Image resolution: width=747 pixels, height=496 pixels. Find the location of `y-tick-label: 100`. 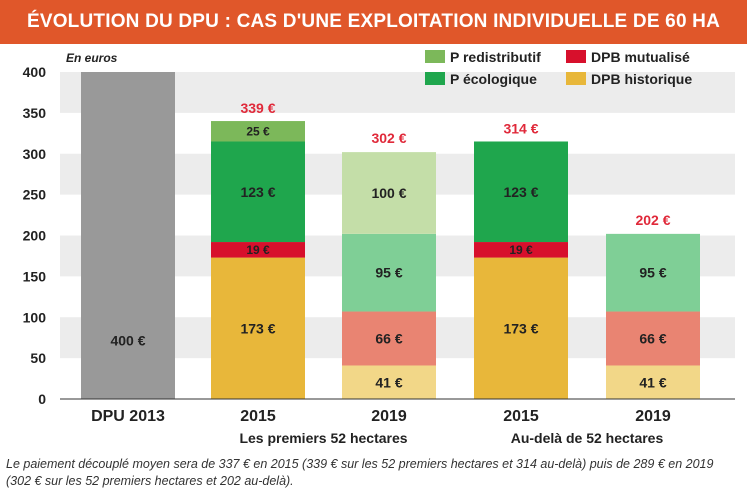

y-tick-label: 100 is located at coordinates (35, 317).